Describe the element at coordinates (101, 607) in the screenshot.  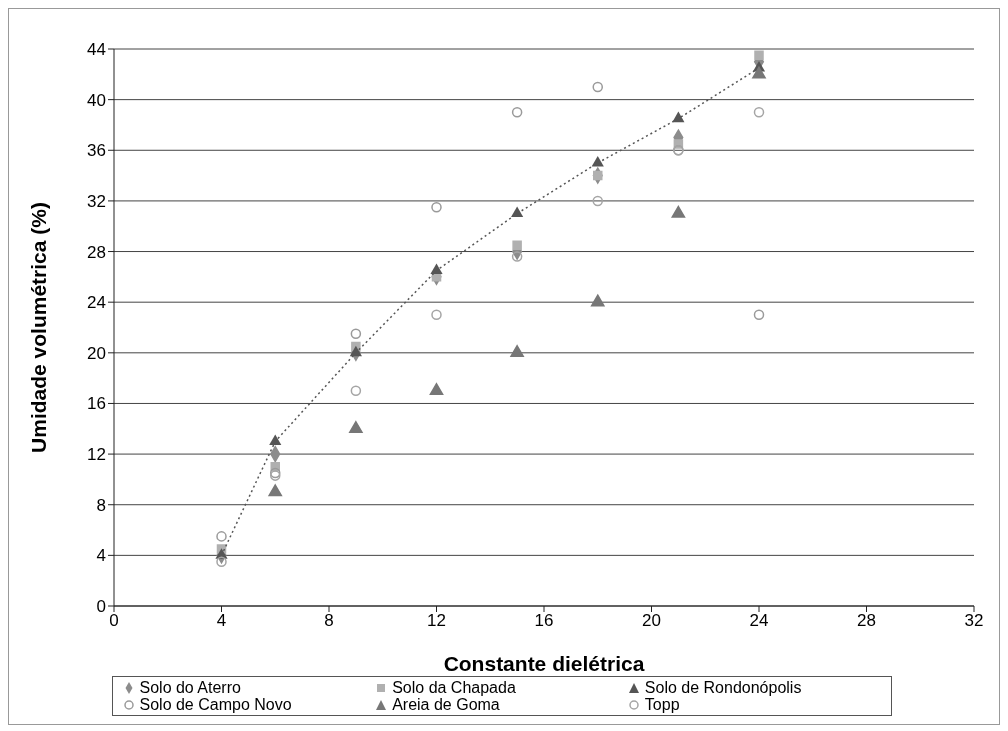
I see `y-tick-label: 0` at that location.